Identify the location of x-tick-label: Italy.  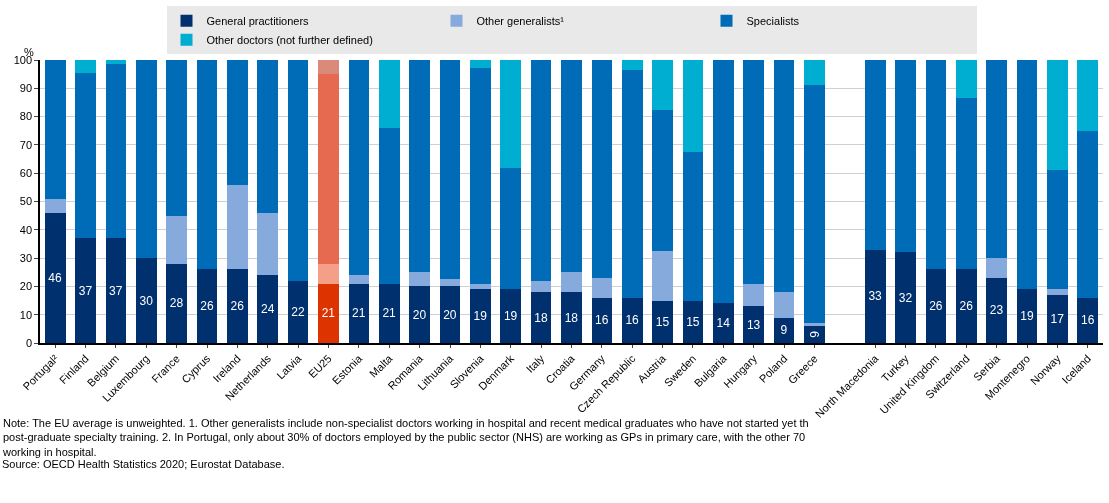
(535, 363).